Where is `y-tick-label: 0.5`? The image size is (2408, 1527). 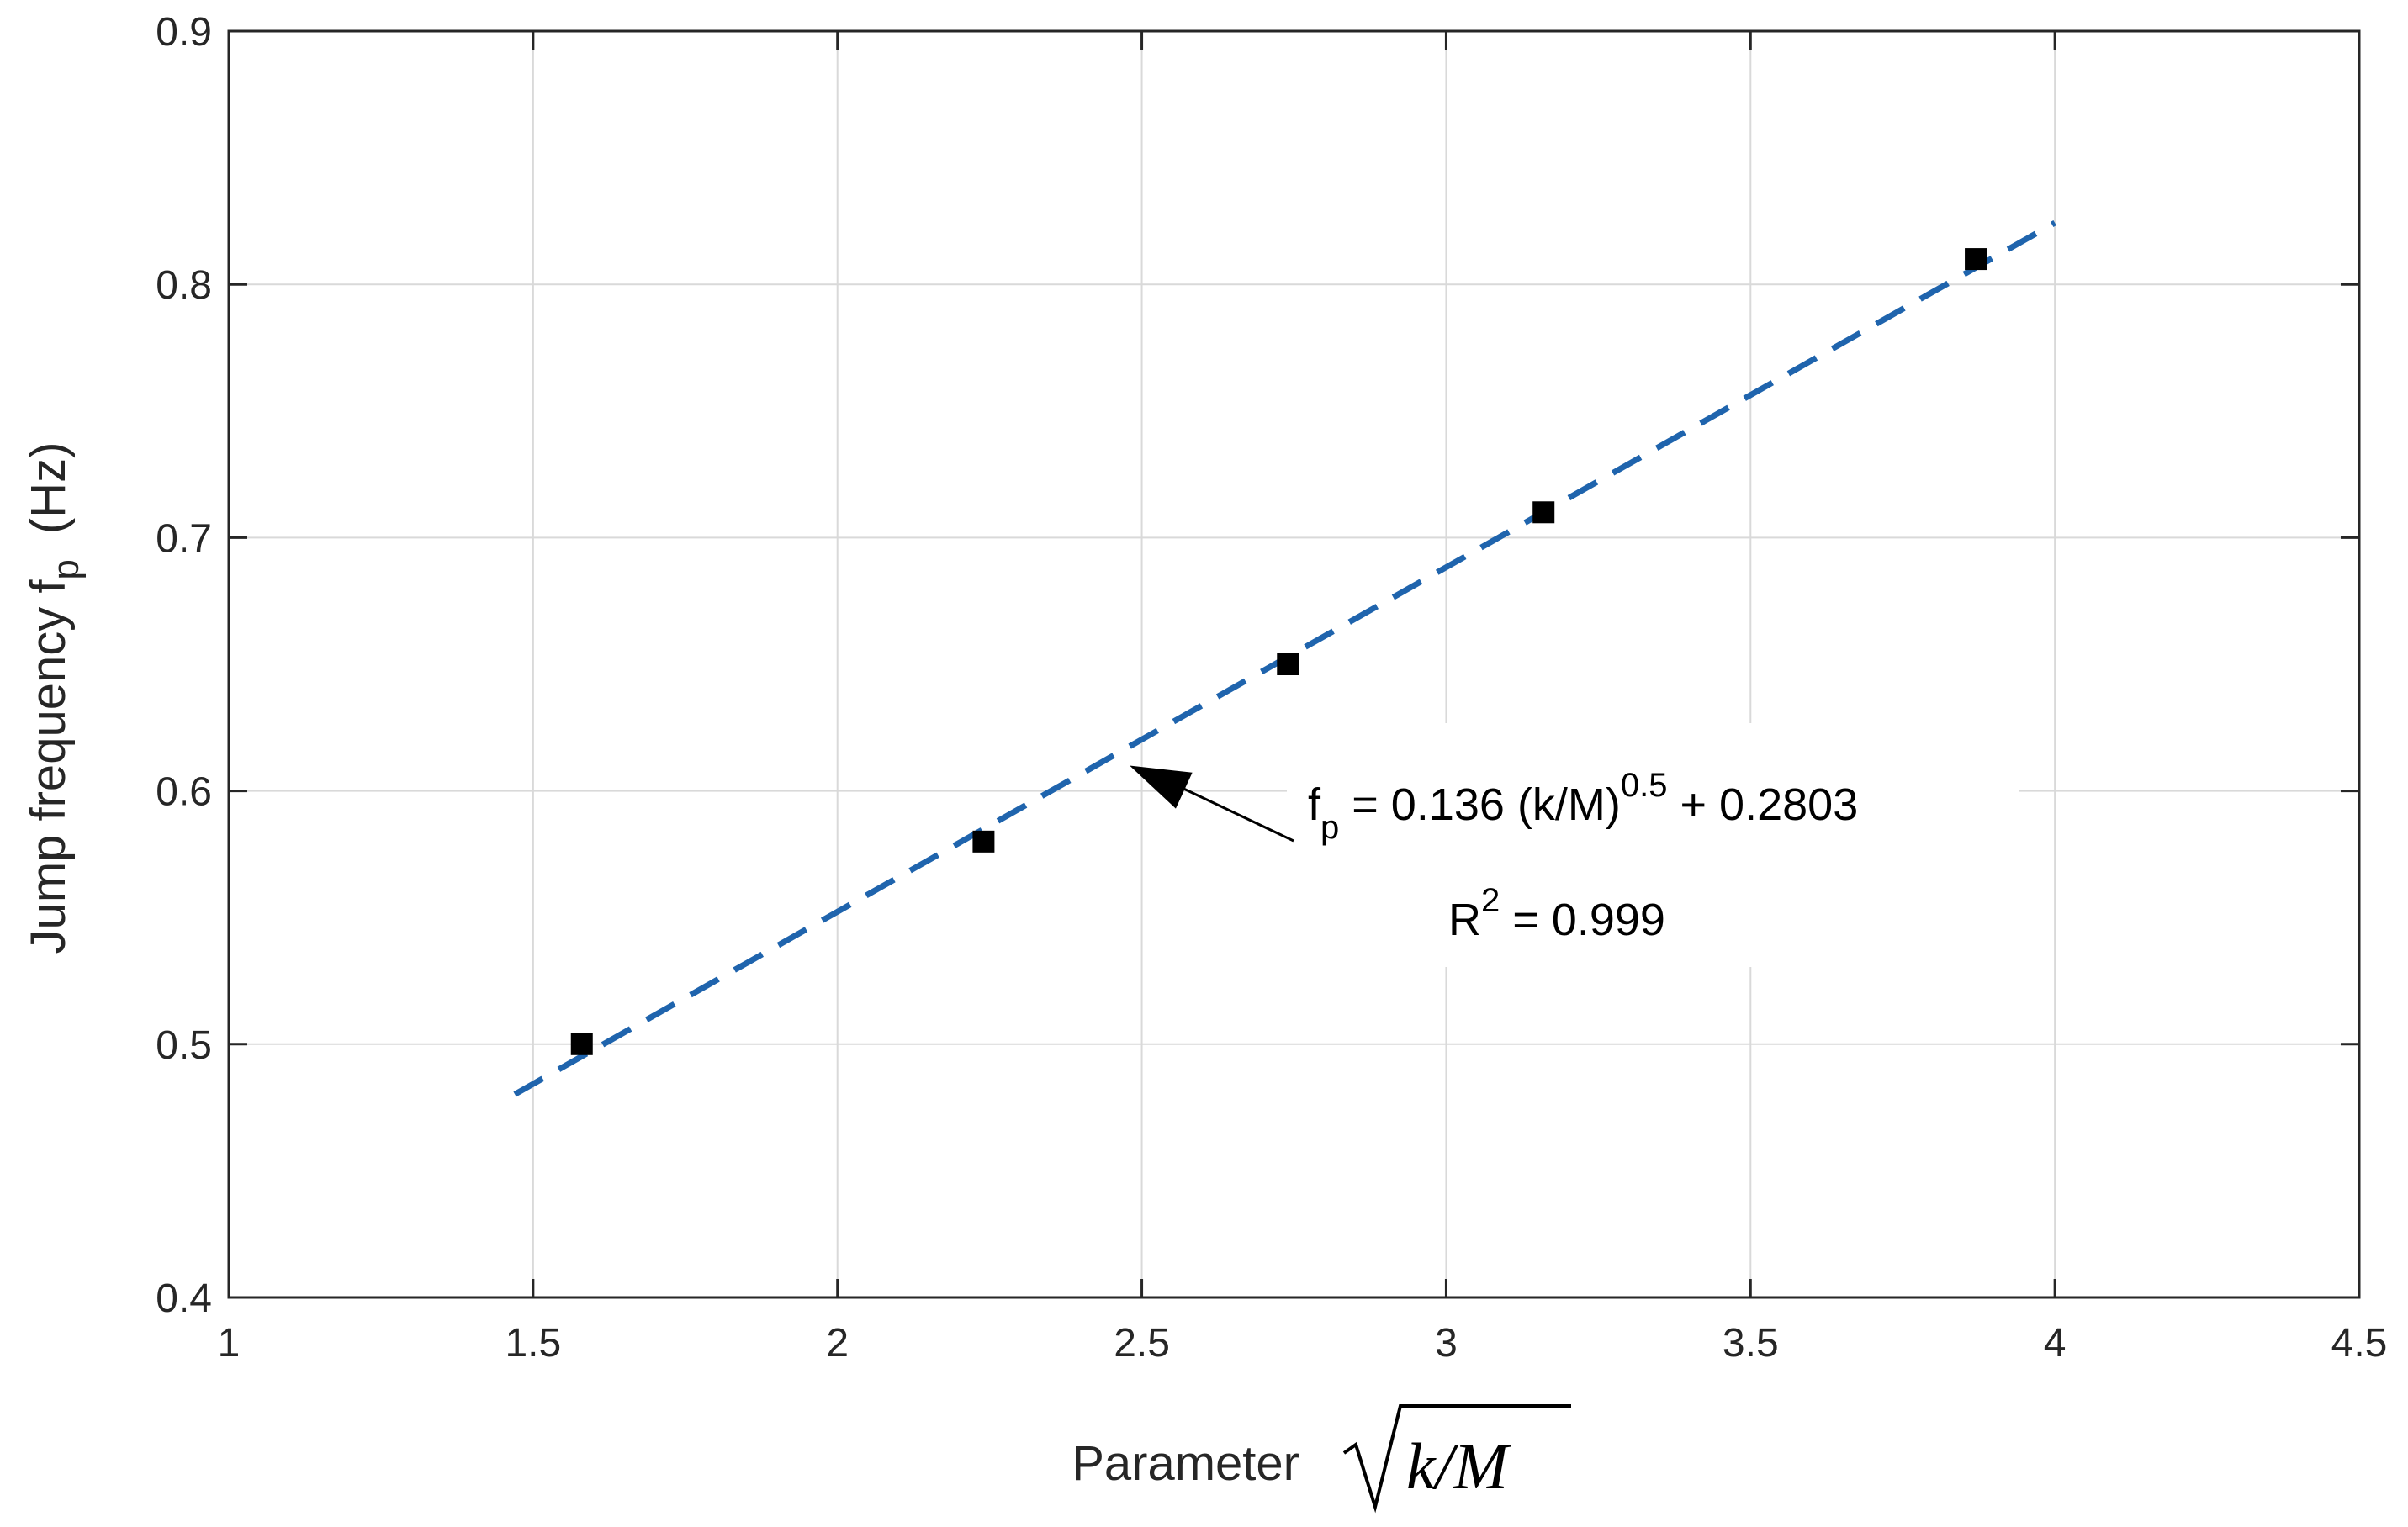
y-tick-label: 0.5 is located at coordinates (184, 1045).